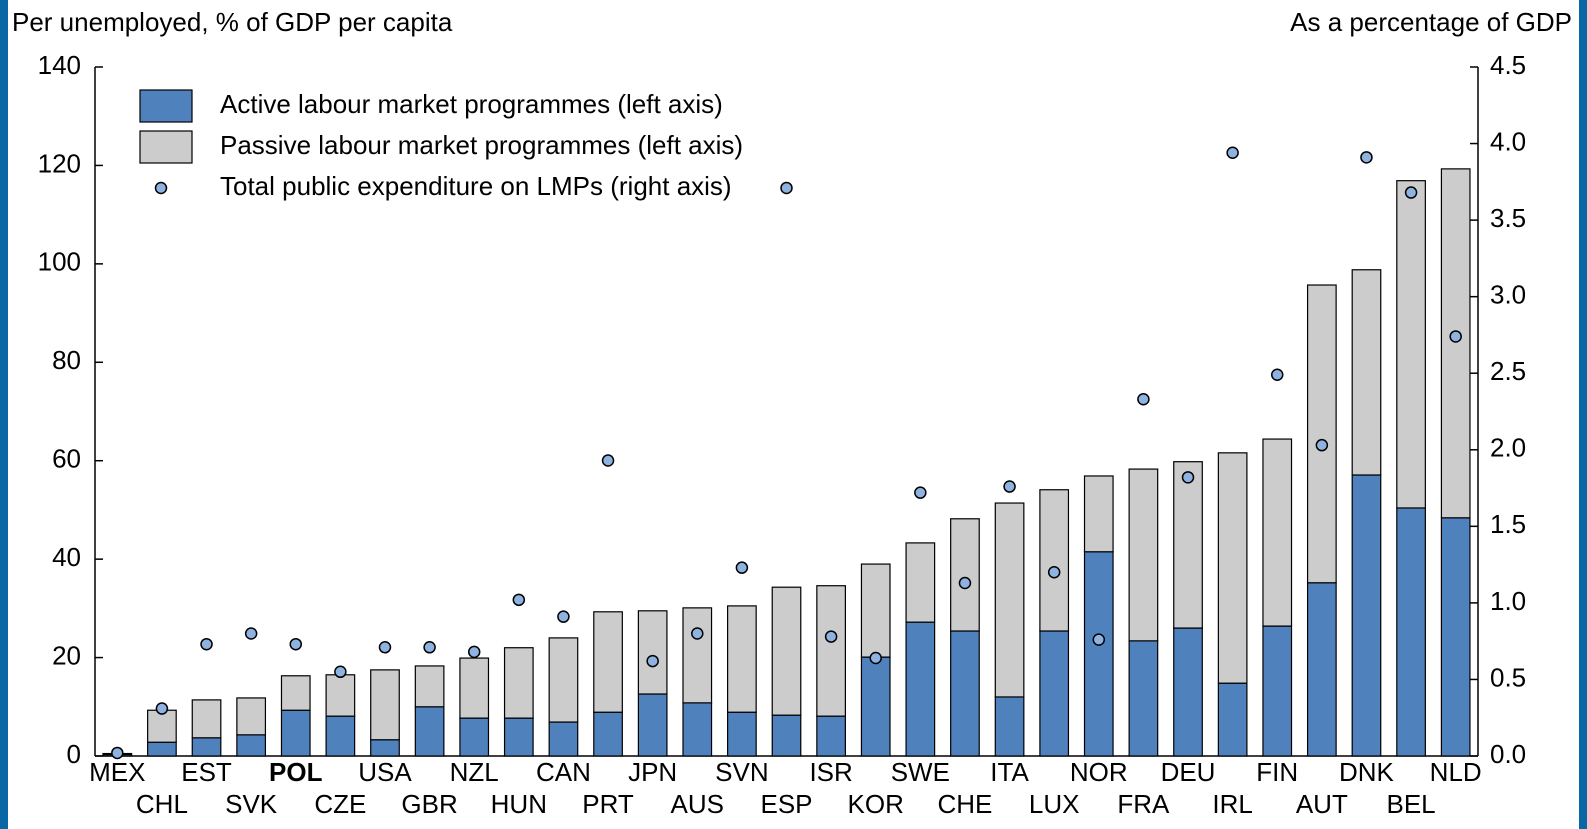 The height and width of the screenshot is (829, 1587). What do you see at coordinates (251, 804) in the screenshot?
I see `x-tick-label: SVK` at bounding box center [251, 804].